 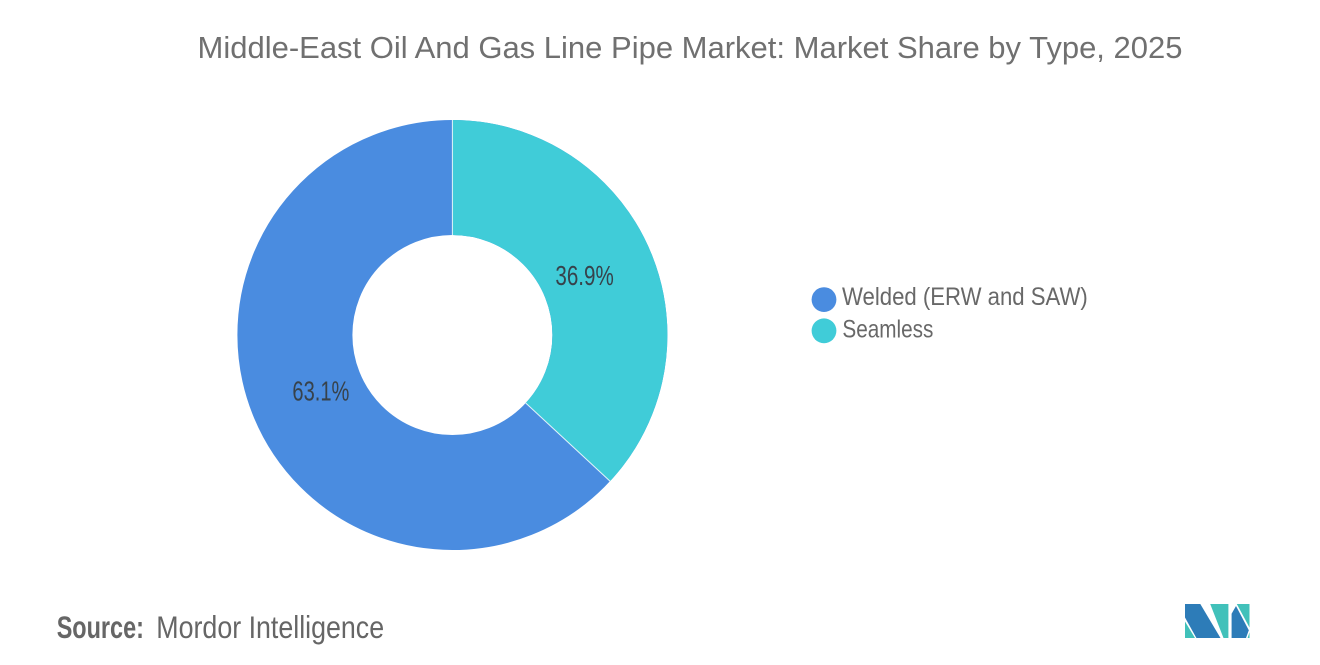 I want to click on svg-text: 63.1%, so click(x=320, y=390).